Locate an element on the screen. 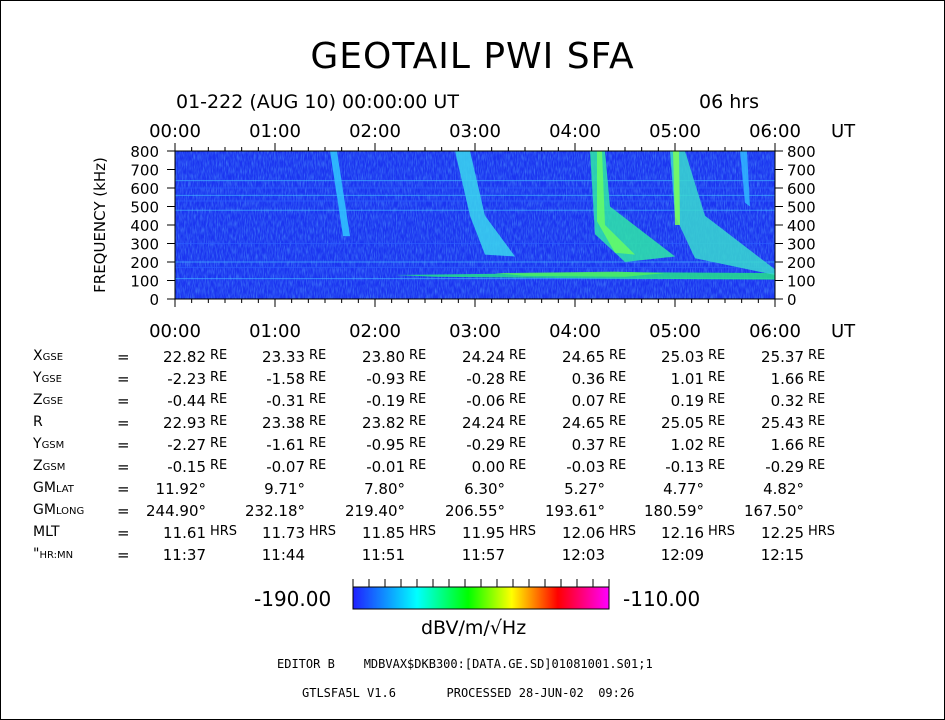 The width and height of the screenshot is (945, 720). ephemeris-label-main: Y is located at coordinates (37, 444).